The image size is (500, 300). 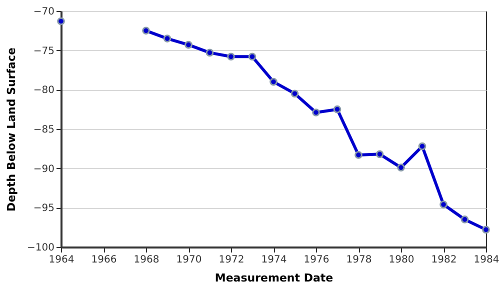 What do you see at coordinates (43, 208) in the screenshot?
I see `y-tick-label: −95` at bounding box center [43, 208].